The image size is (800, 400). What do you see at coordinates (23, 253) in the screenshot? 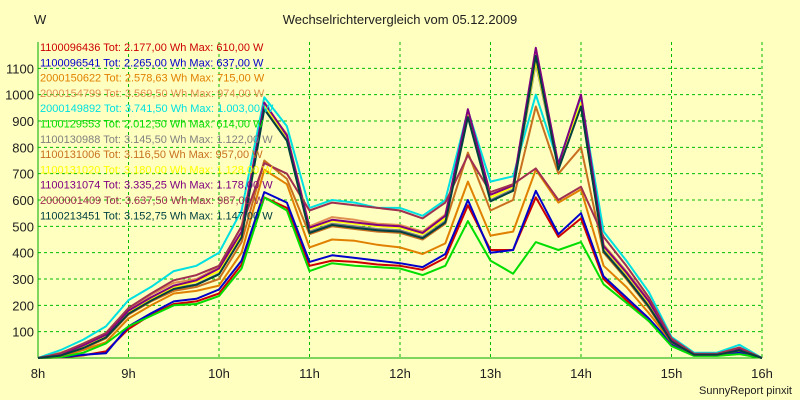
I see `y-tick-label: 400` at bounding box center [23, 253].